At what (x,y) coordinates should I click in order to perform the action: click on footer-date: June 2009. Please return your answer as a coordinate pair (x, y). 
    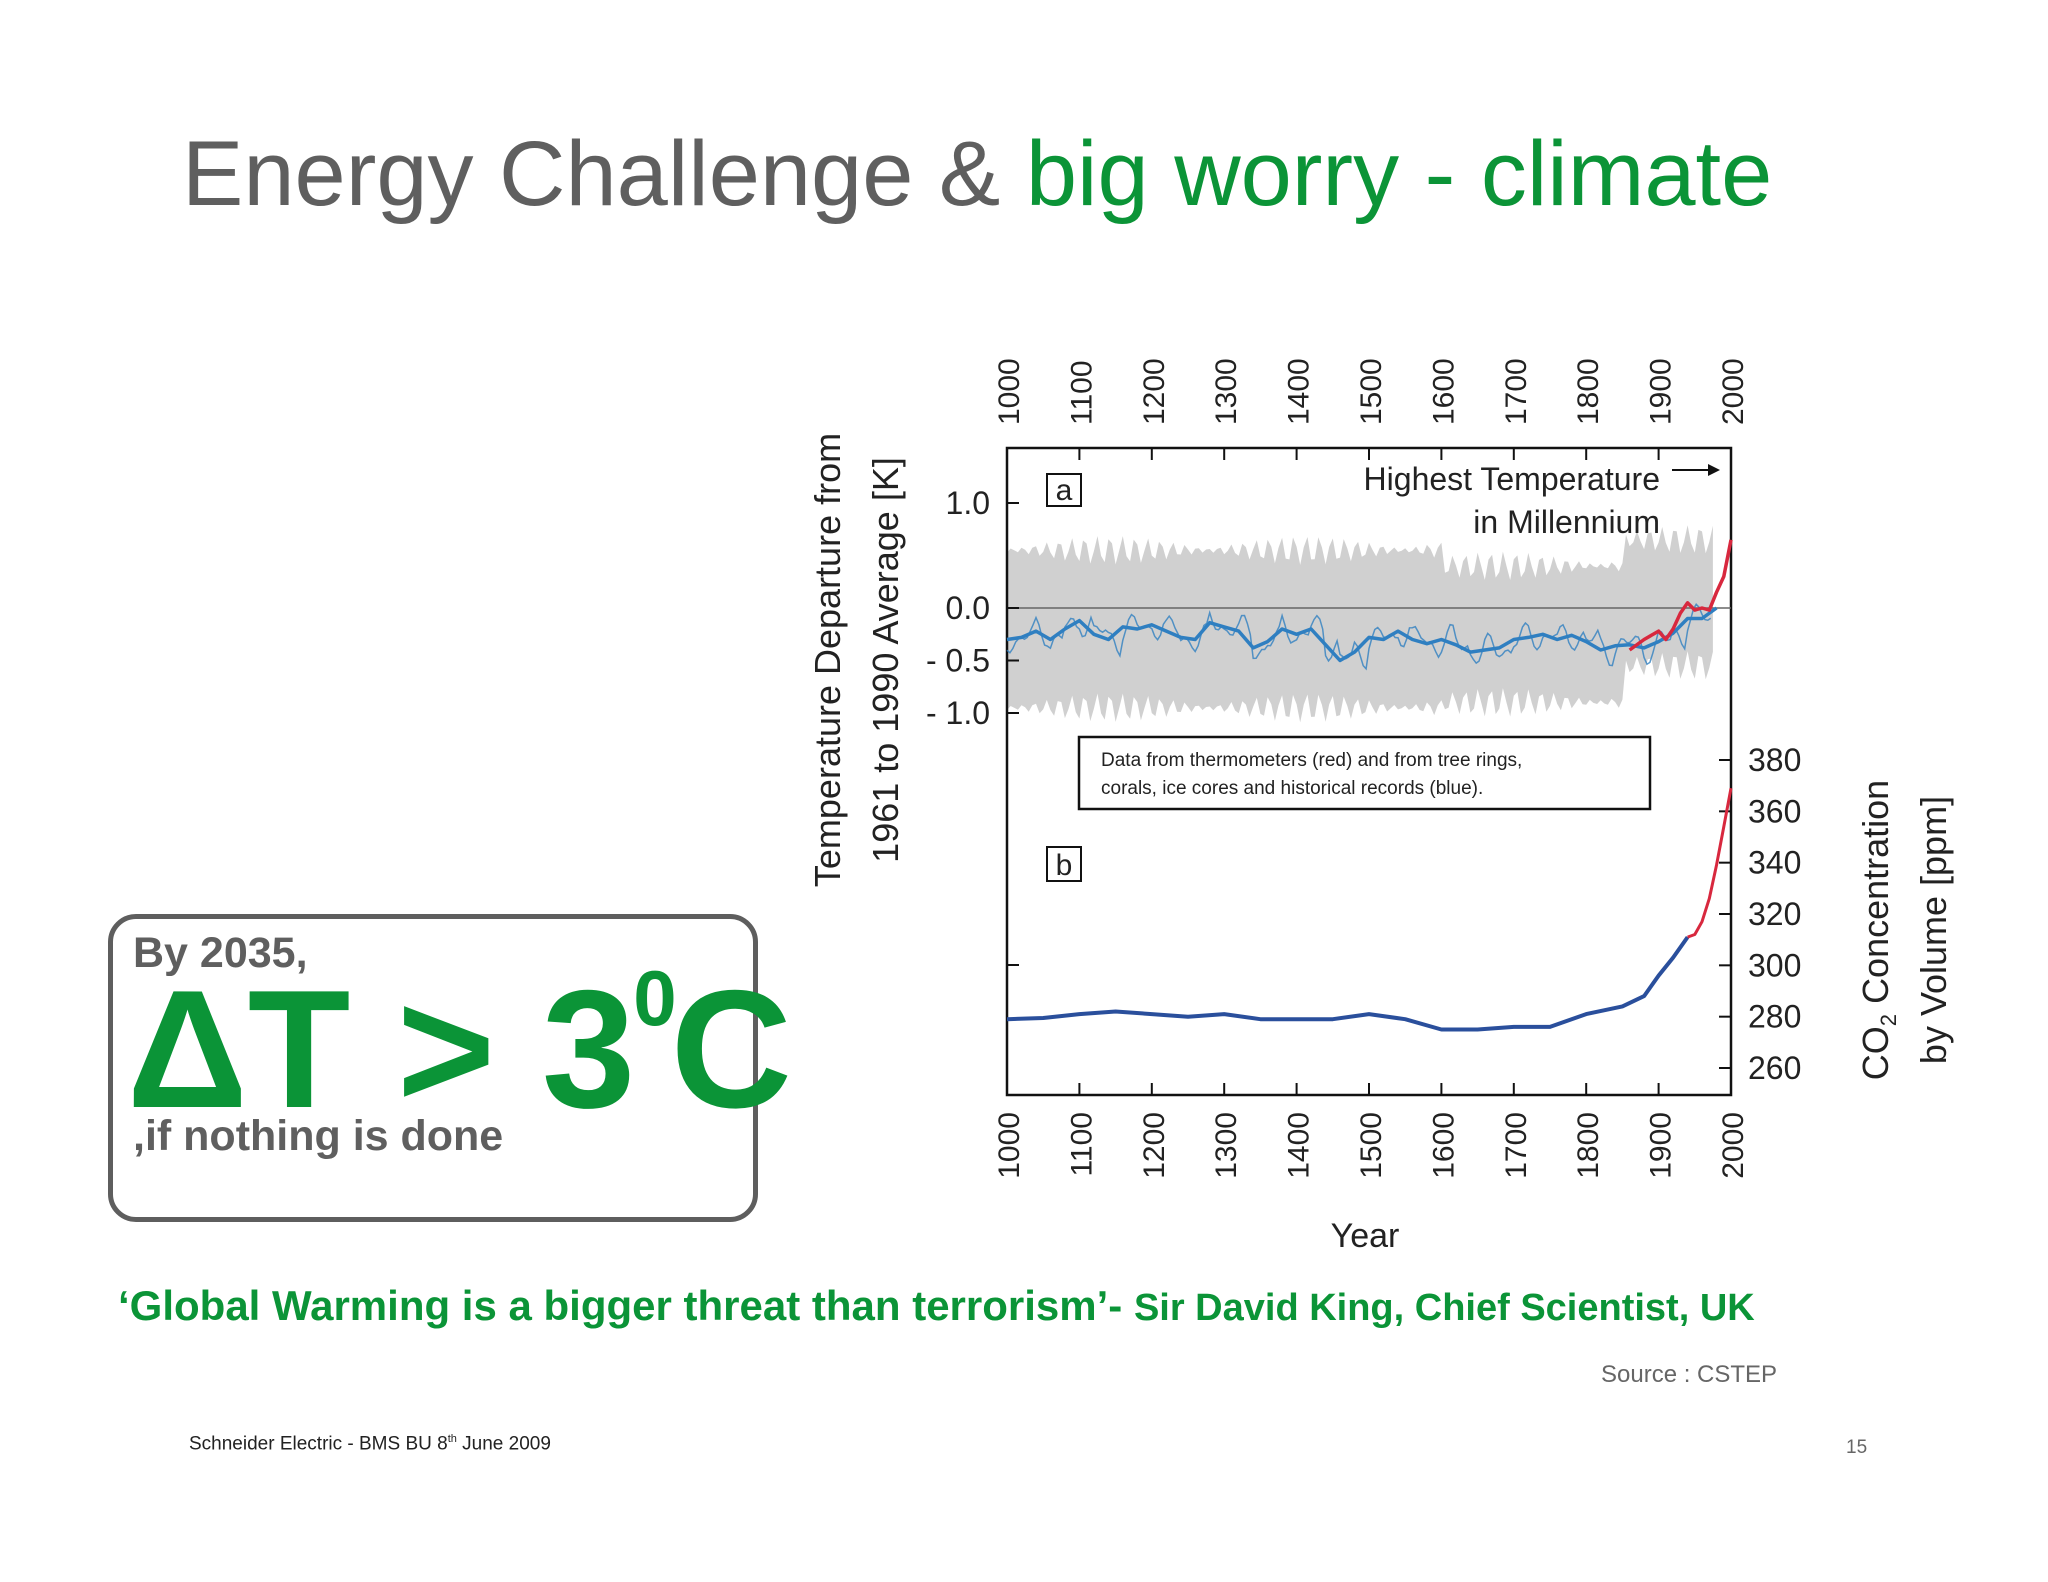
    Looking at the image, I should click on (503, 1444).